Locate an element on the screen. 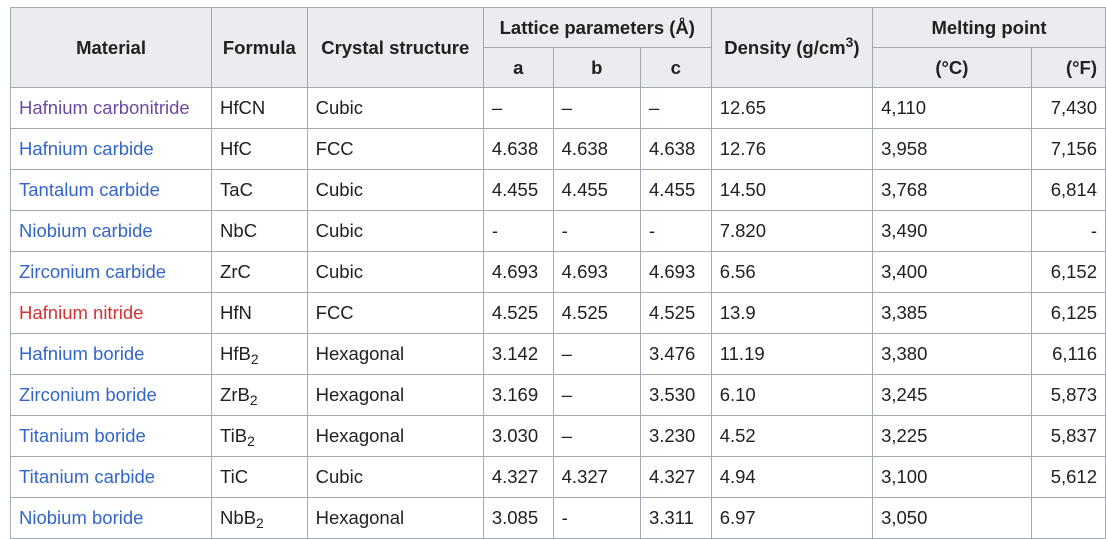 The height and width of the screenshot is (539, 1106). c-cell: 4.525 is located at coordinates (675, 313).